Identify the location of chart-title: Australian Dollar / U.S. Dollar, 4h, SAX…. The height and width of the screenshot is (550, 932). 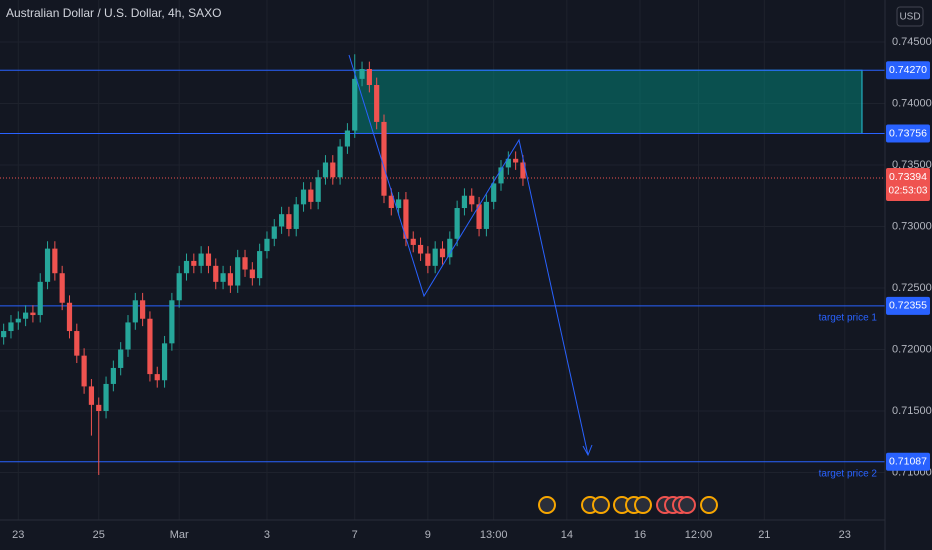
(113, 13).